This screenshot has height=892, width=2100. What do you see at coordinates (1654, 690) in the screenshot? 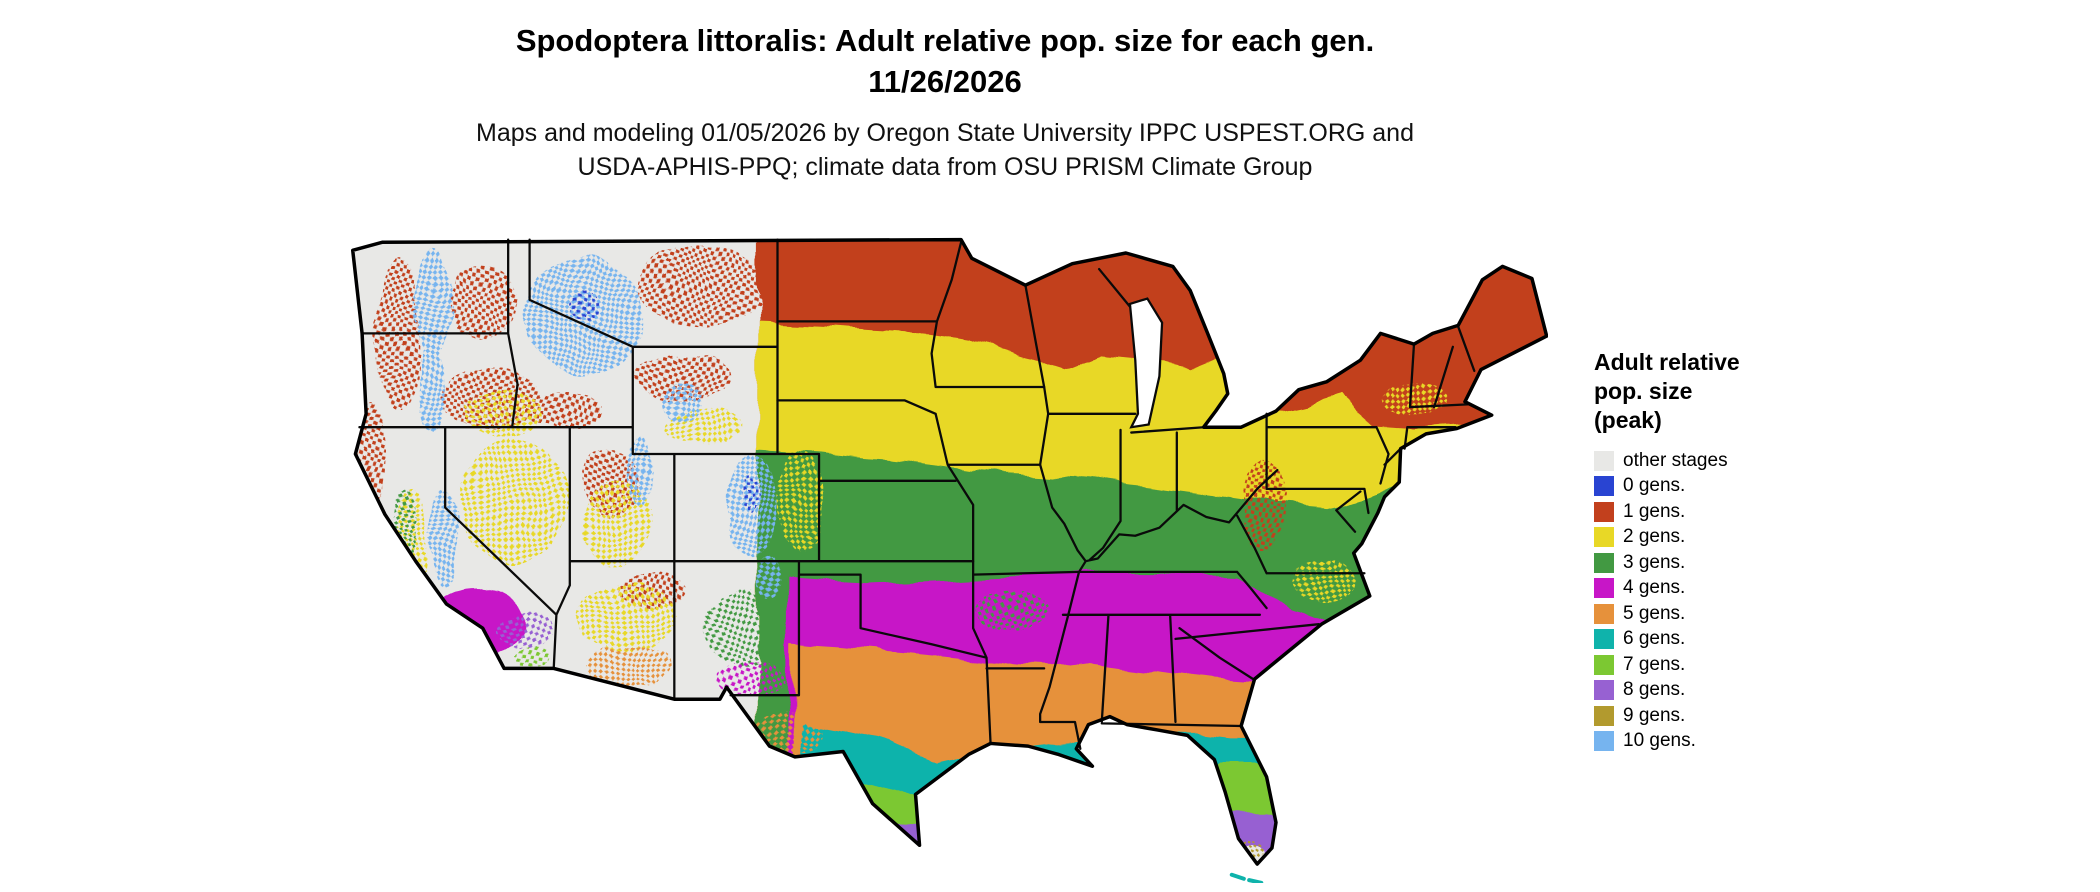
I see `legend-label: 8 gens.` at bounding box center [1654, 690].